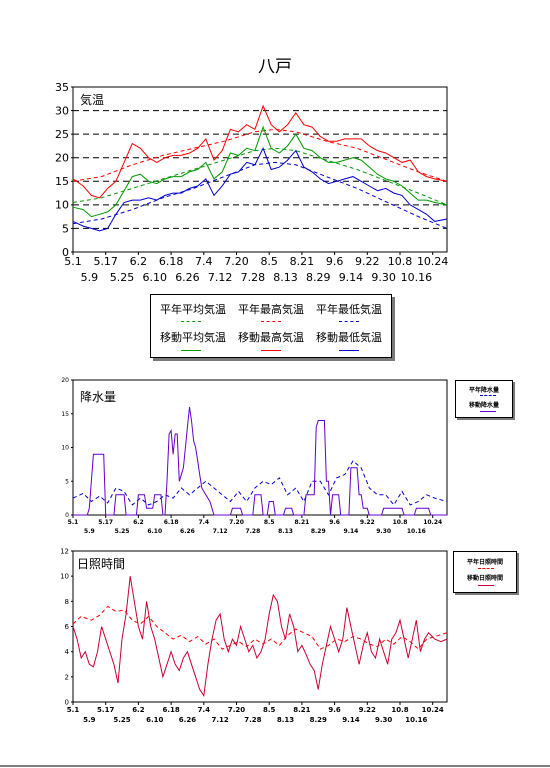  What do you see at coordinates (349, 309) in the screenshot?
I see `legend-label-normal-min: 平年最低気温` at bounding box center [349, 309].